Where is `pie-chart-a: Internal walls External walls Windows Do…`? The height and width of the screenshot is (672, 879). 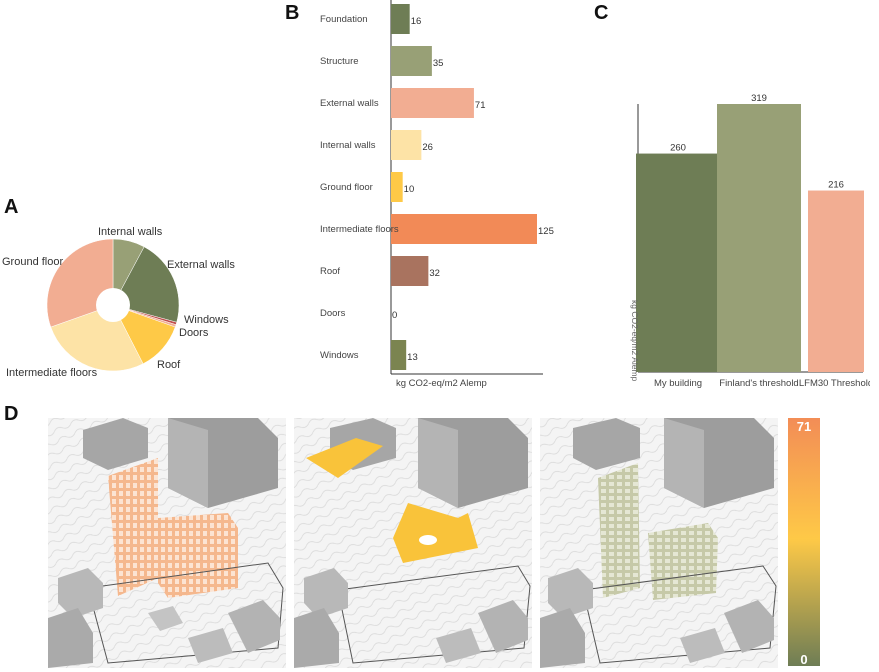
pie-chart-a: Internal walls External walls Windows Do… is located at coordinates (118, 302).